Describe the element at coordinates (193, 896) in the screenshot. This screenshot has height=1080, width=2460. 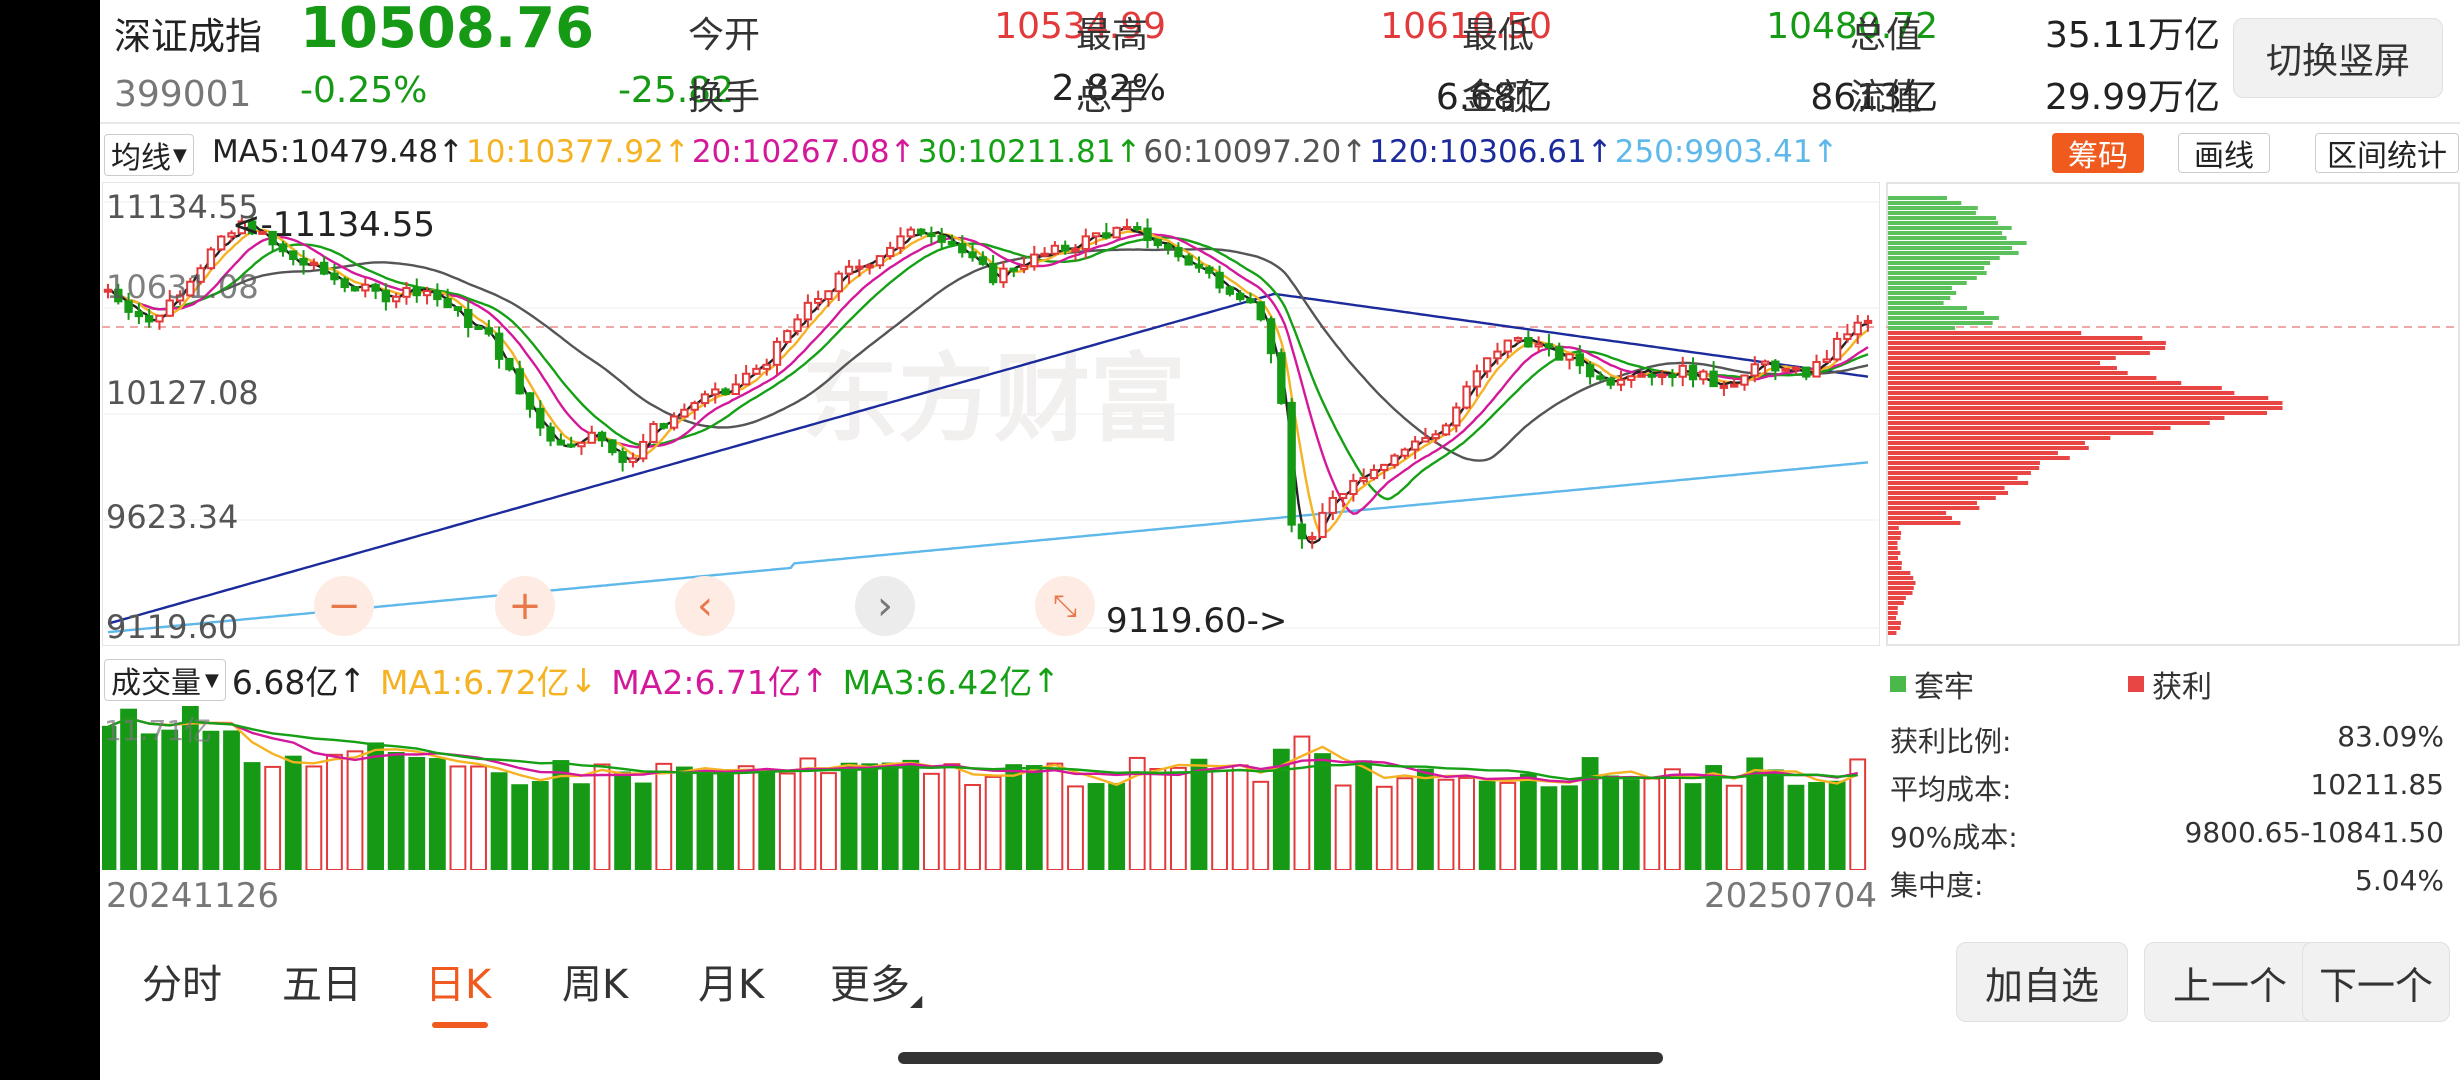
I see `start-date: 20241126` at that location.